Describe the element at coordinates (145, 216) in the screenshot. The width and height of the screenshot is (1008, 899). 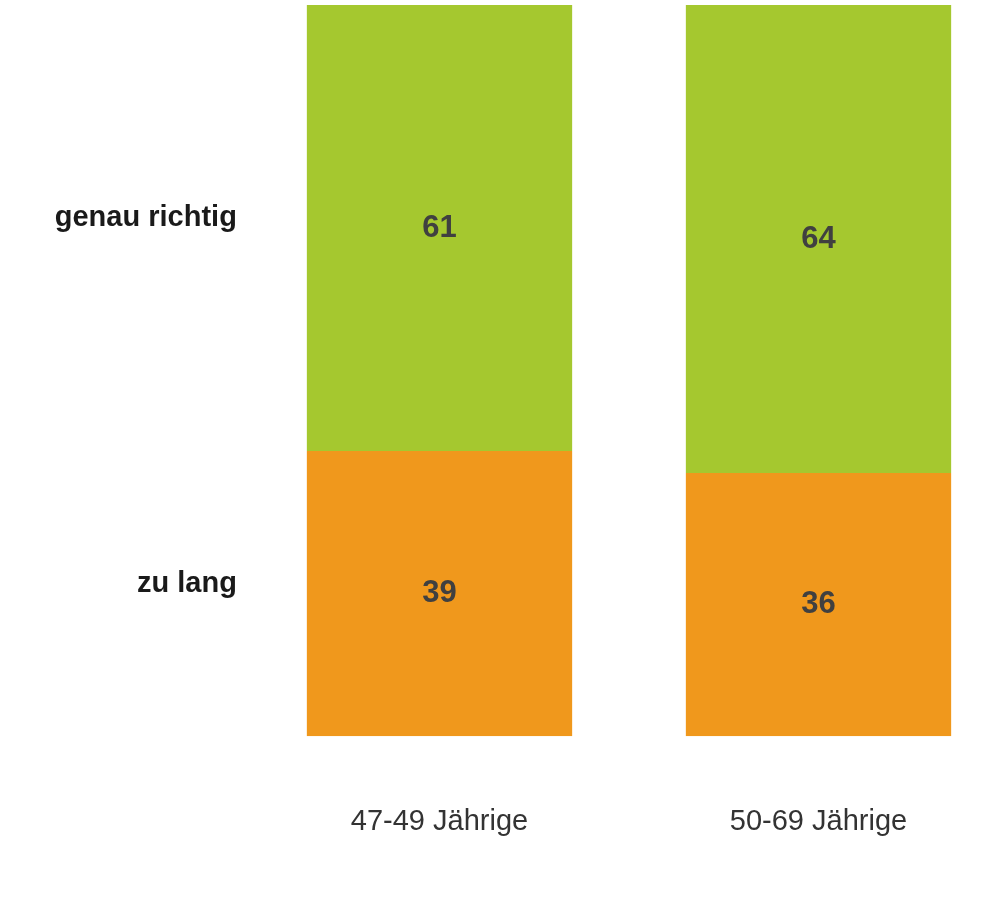
I see `text: genau richtig` at that location.